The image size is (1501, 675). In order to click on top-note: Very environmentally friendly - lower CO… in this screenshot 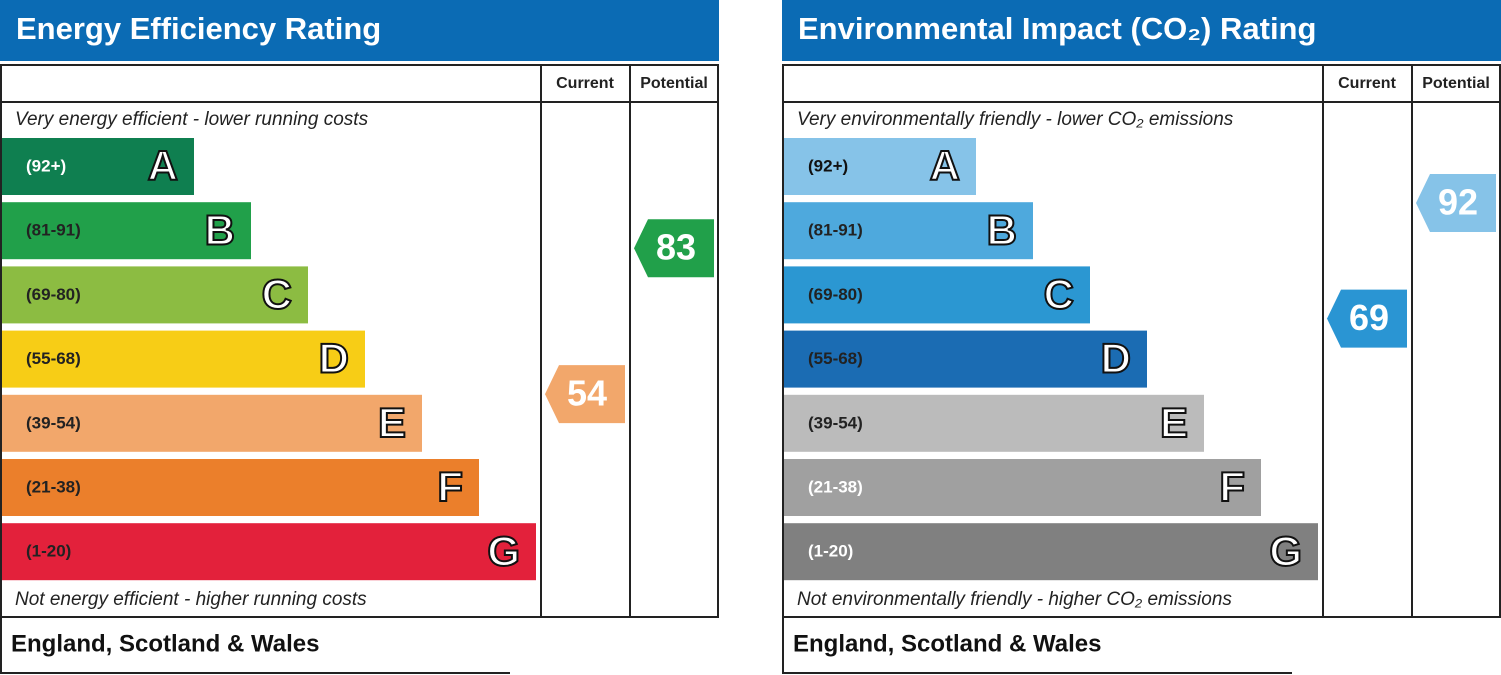, I will do `click(1015, 119)`.